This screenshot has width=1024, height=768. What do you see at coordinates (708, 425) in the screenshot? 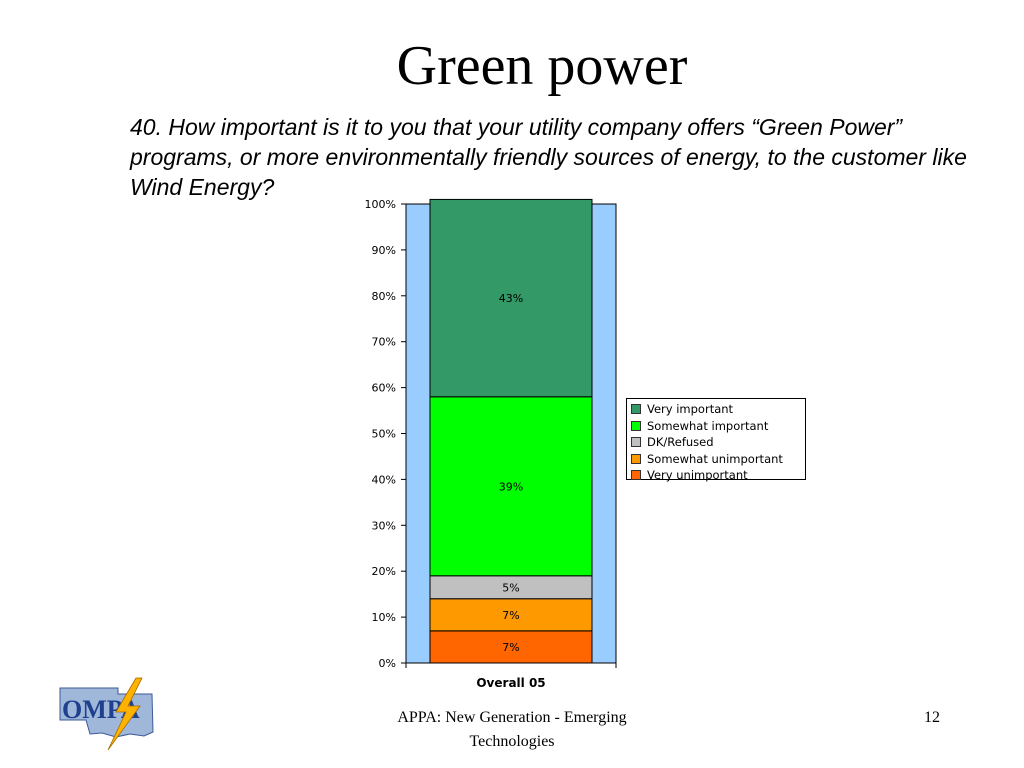
I see `legend-label: Somewhat important` at bounding box center [708, 425].